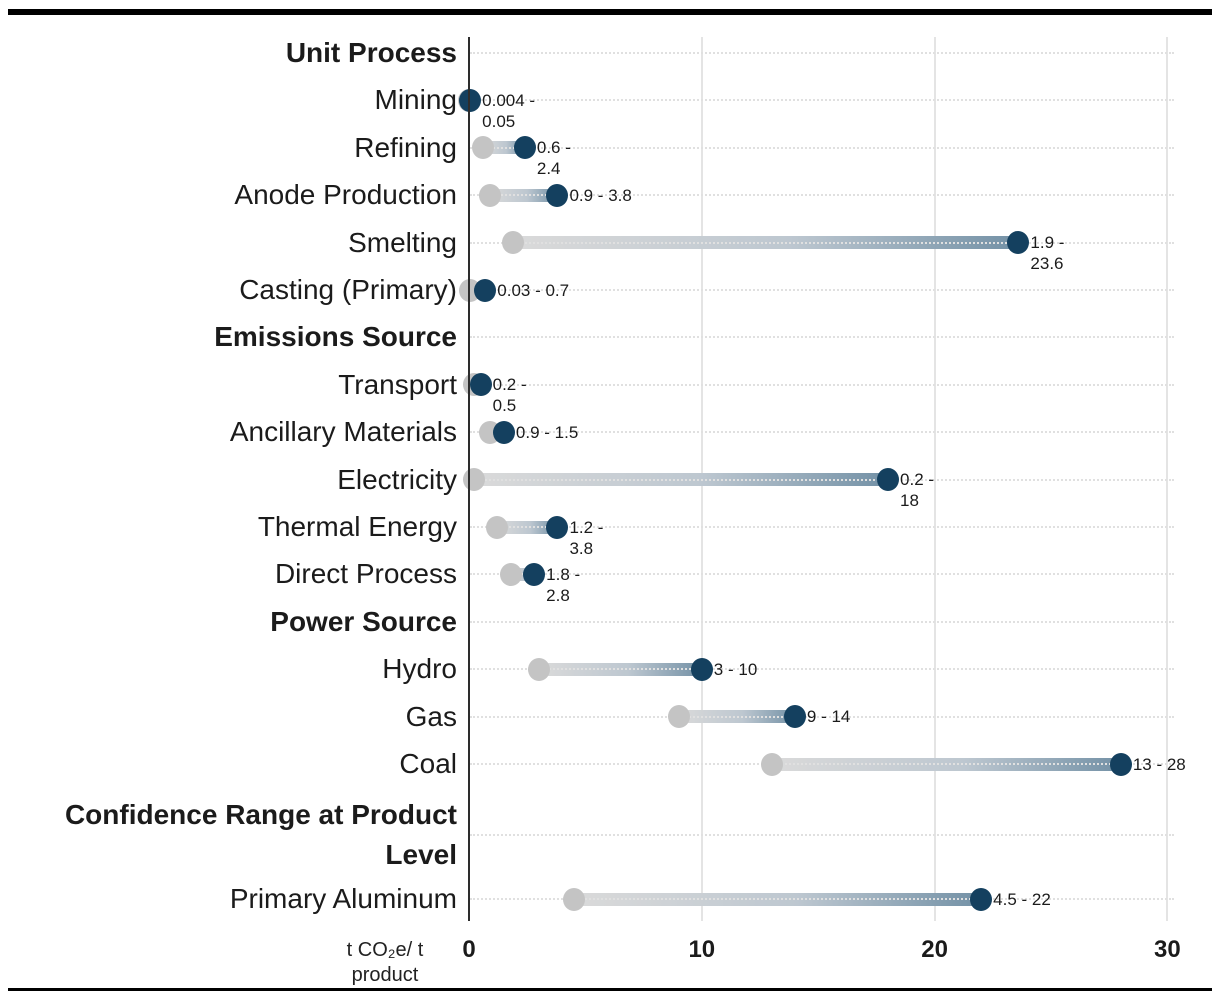  What do you see at coordinates (822, 527) in the screenshot?
I see `row-gridline-thermal-energy` at bounding box center [822, 527].